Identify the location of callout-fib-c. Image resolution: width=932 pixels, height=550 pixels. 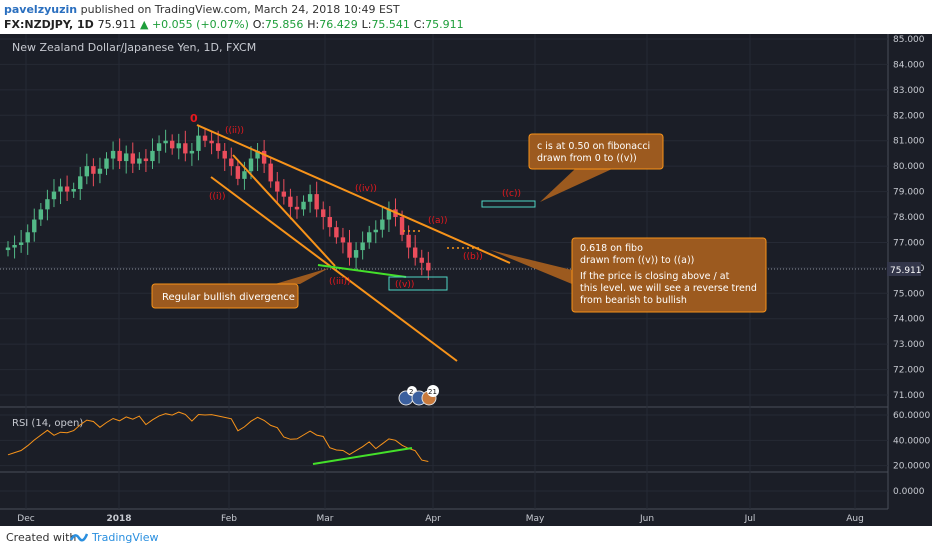
(596, 151).